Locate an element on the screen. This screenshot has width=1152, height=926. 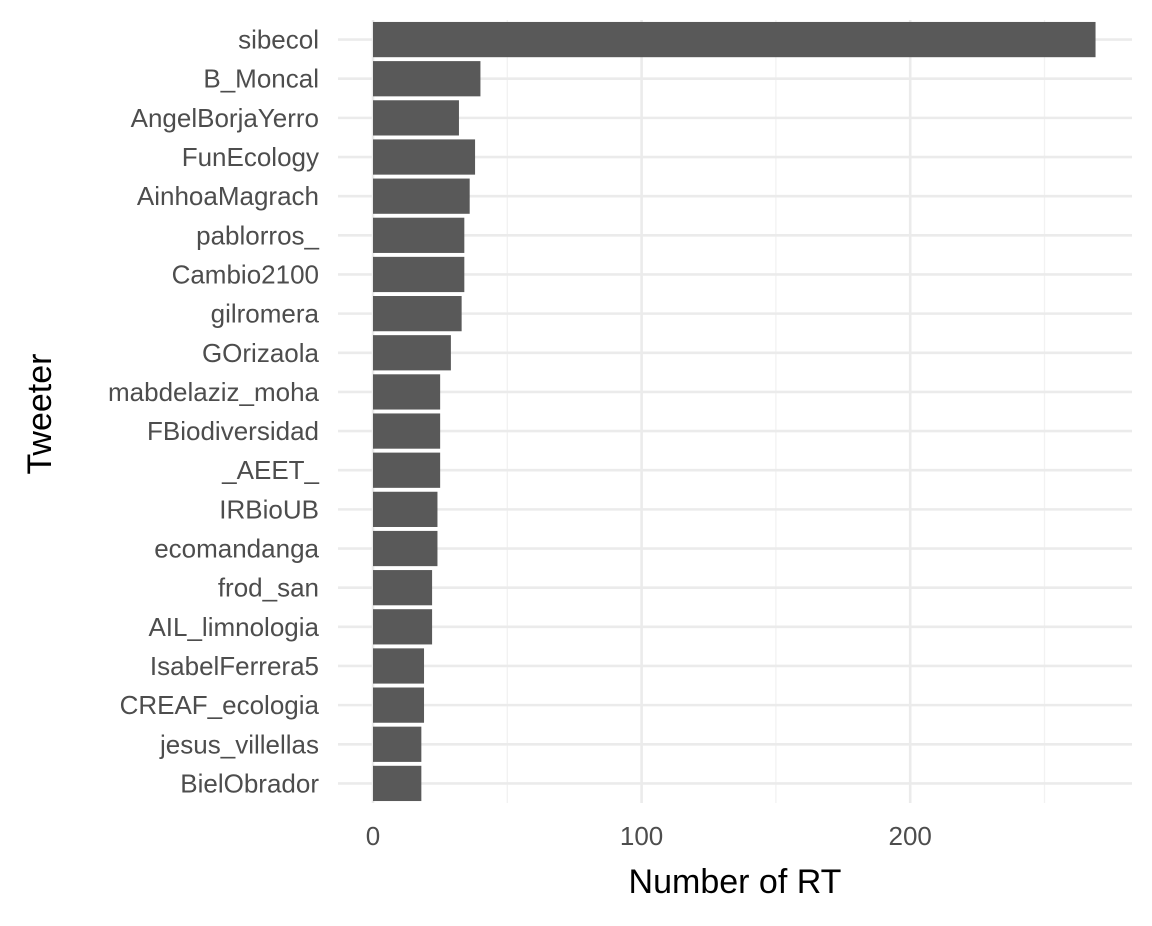
y-tick-label: FBiodiversidad is located at coordinates (233, 431).